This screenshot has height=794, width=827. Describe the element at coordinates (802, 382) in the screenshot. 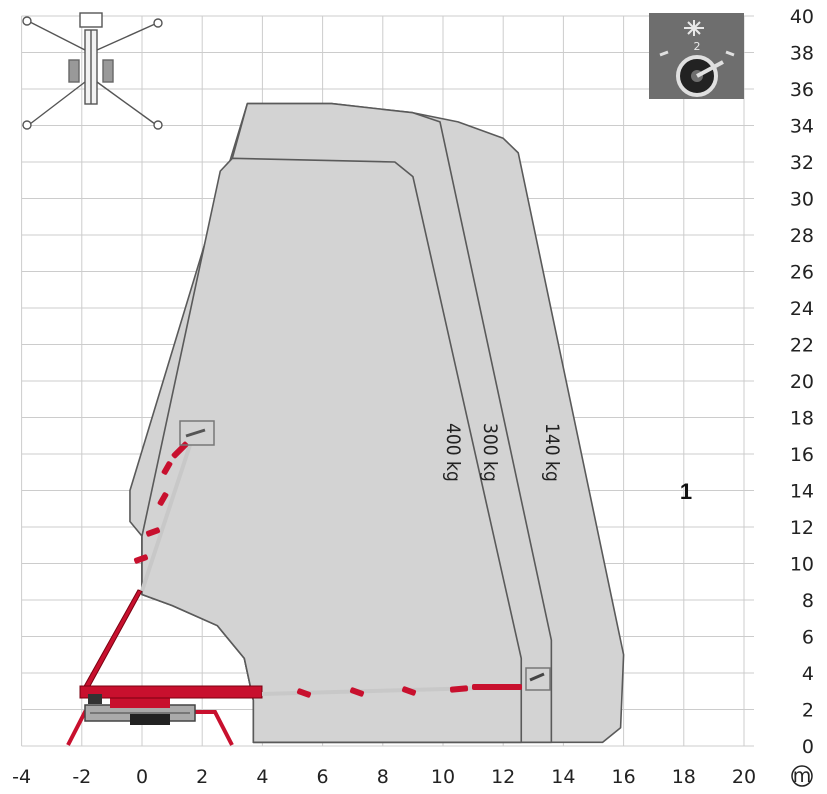

I see `y-tick-label: 20` at that location.